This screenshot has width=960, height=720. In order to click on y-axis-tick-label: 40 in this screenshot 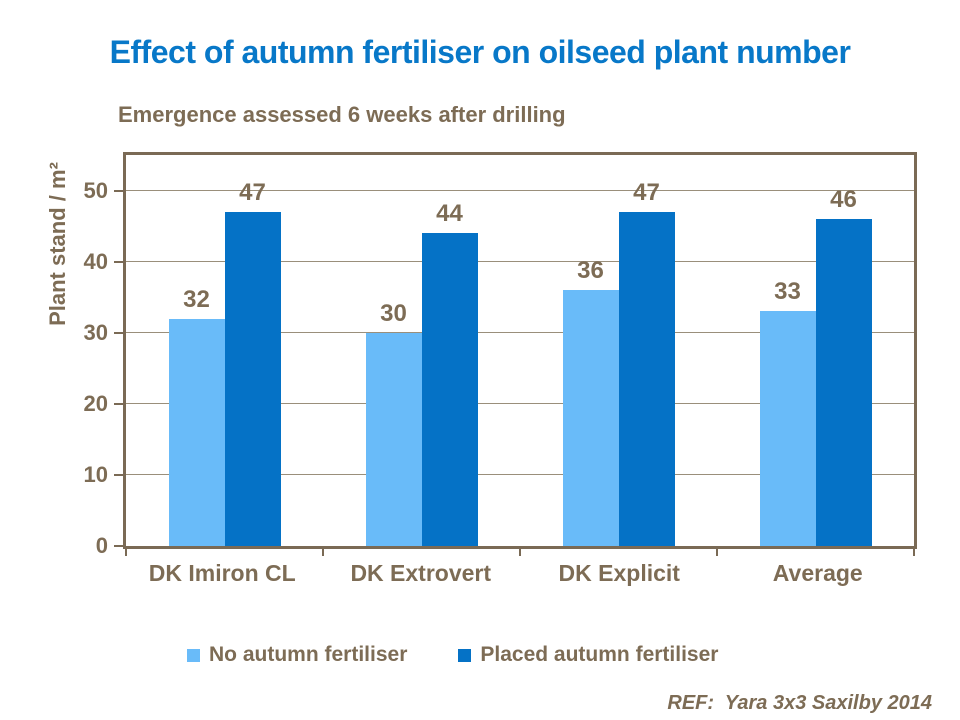, I will do `click(95, 261)`.